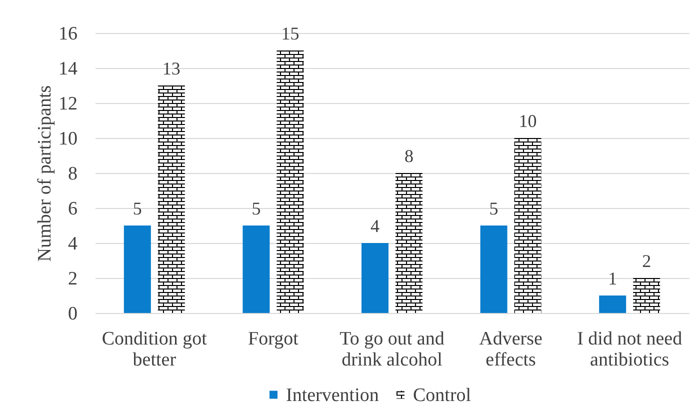 This screenshot has height=414, width=696. I want to click on x-tick-label: To go out and drink alcohol, so click(392, 349).